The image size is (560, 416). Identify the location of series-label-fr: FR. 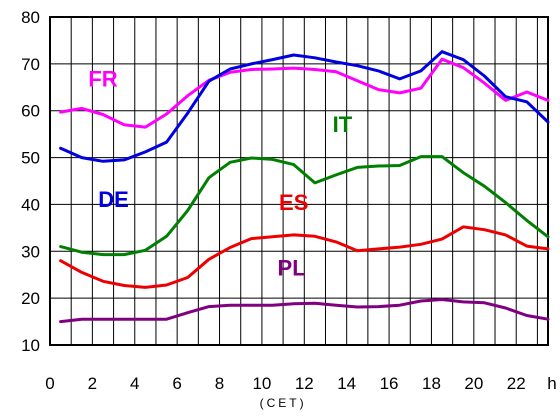
(102, 78).